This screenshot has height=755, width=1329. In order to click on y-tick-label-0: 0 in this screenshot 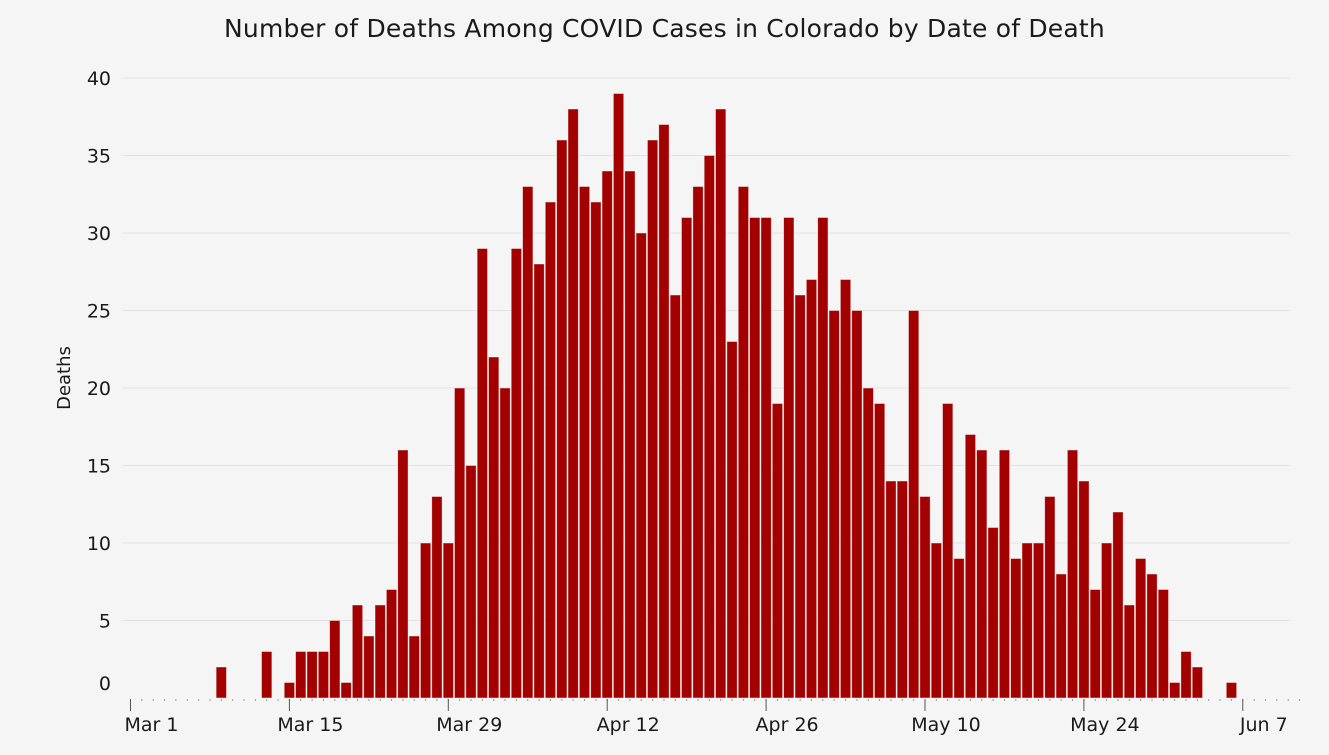, I will do `click(105, 684)`.